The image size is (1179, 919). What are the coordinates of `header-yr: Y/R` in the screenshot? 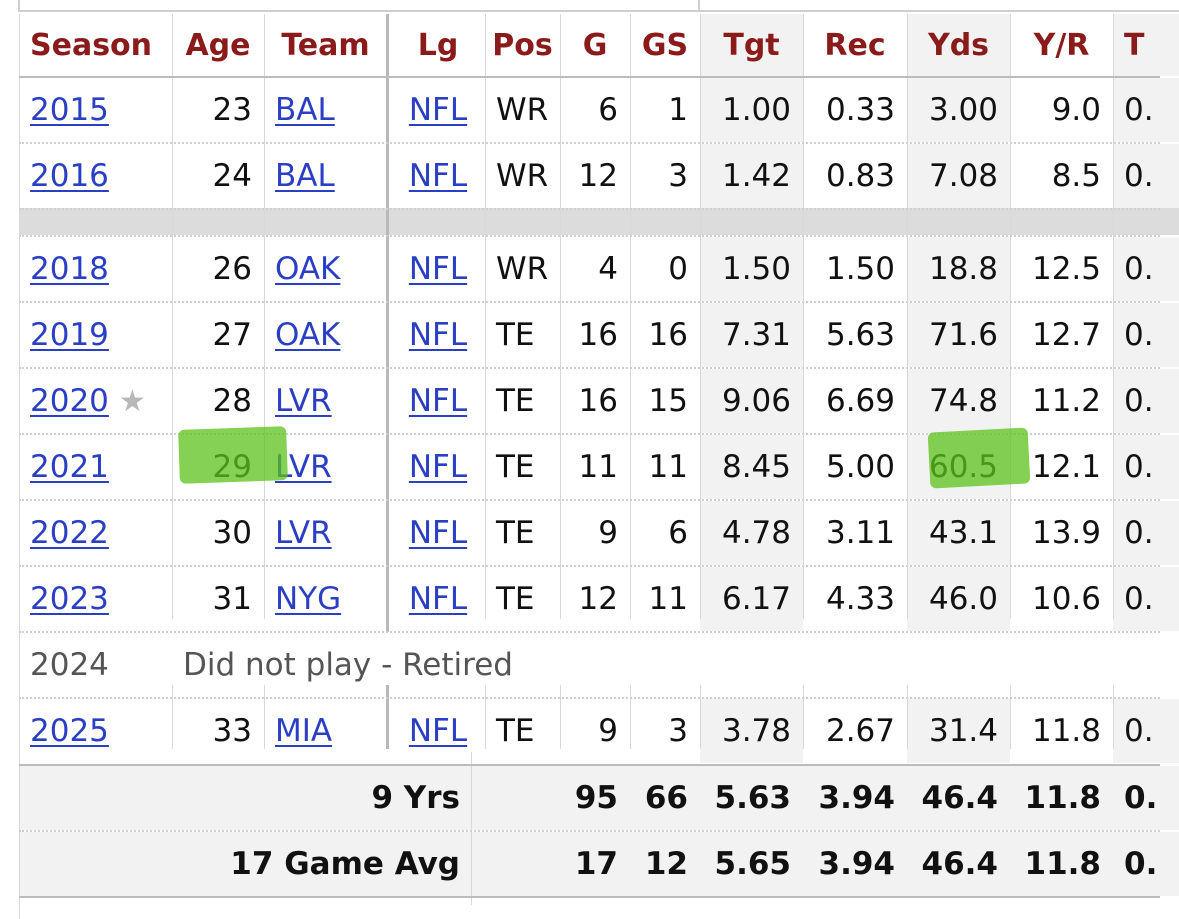 It's located at (1061, 45).